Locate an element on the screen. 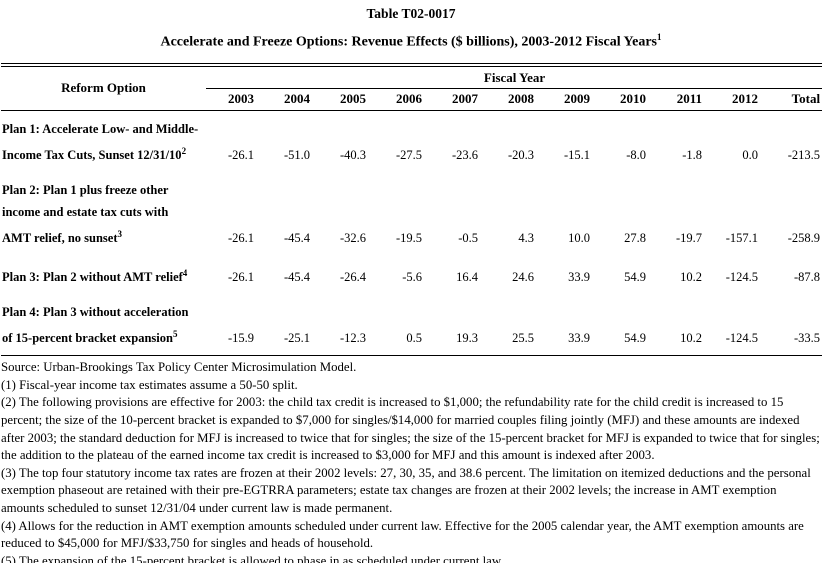  value-cell: -51.0 is located at coordinates (296, 154).